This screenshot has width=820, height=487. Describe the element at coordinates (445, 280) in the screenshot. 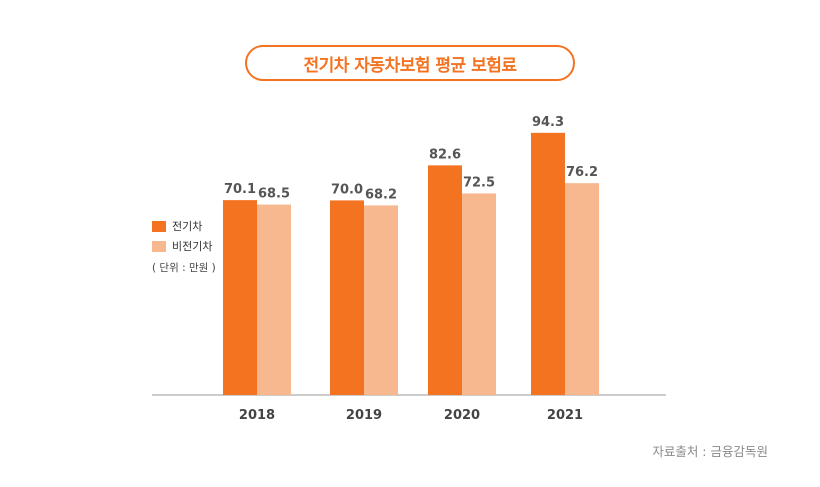

I see `bar-ev-2020` at that location.